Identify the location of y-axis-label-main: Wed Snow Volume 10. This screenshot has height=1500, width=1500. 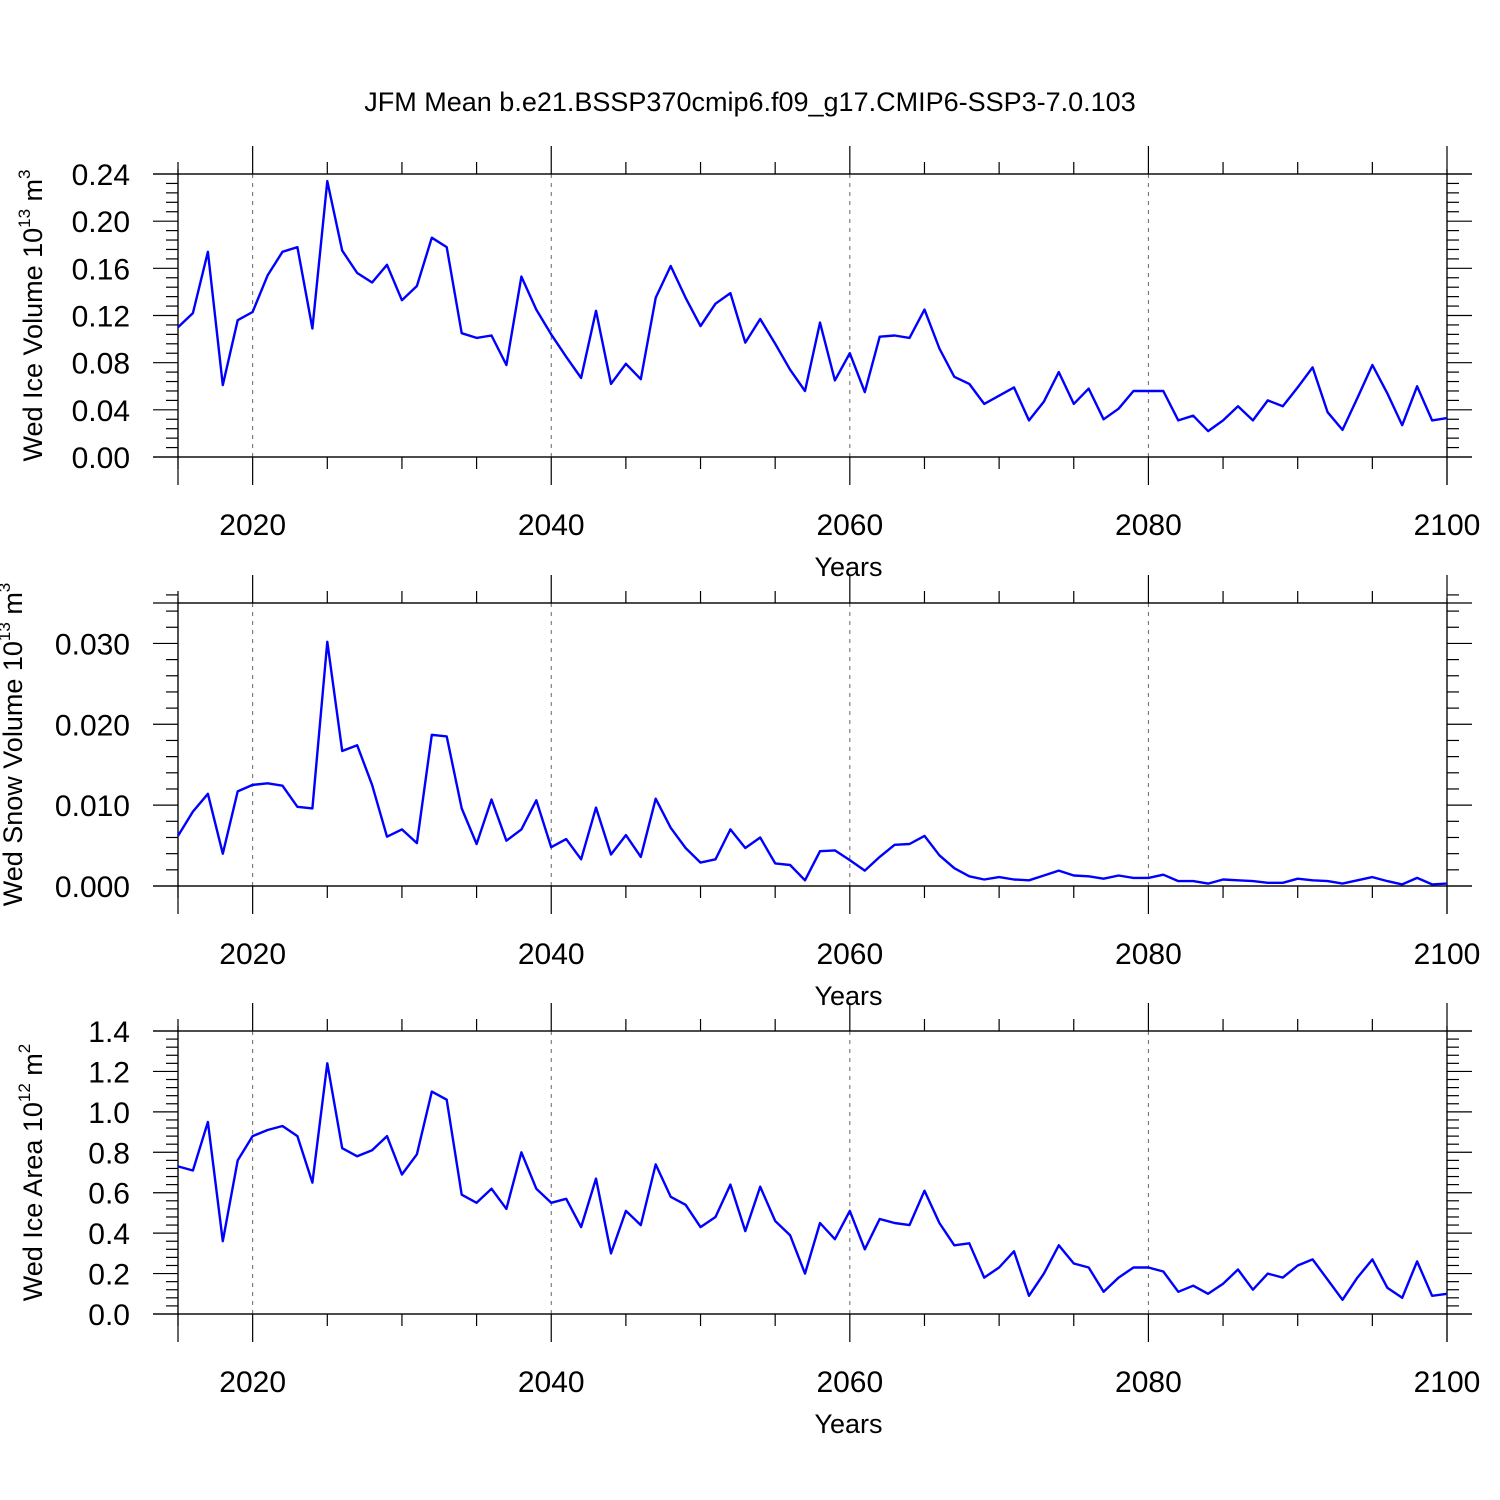
(14, 773).